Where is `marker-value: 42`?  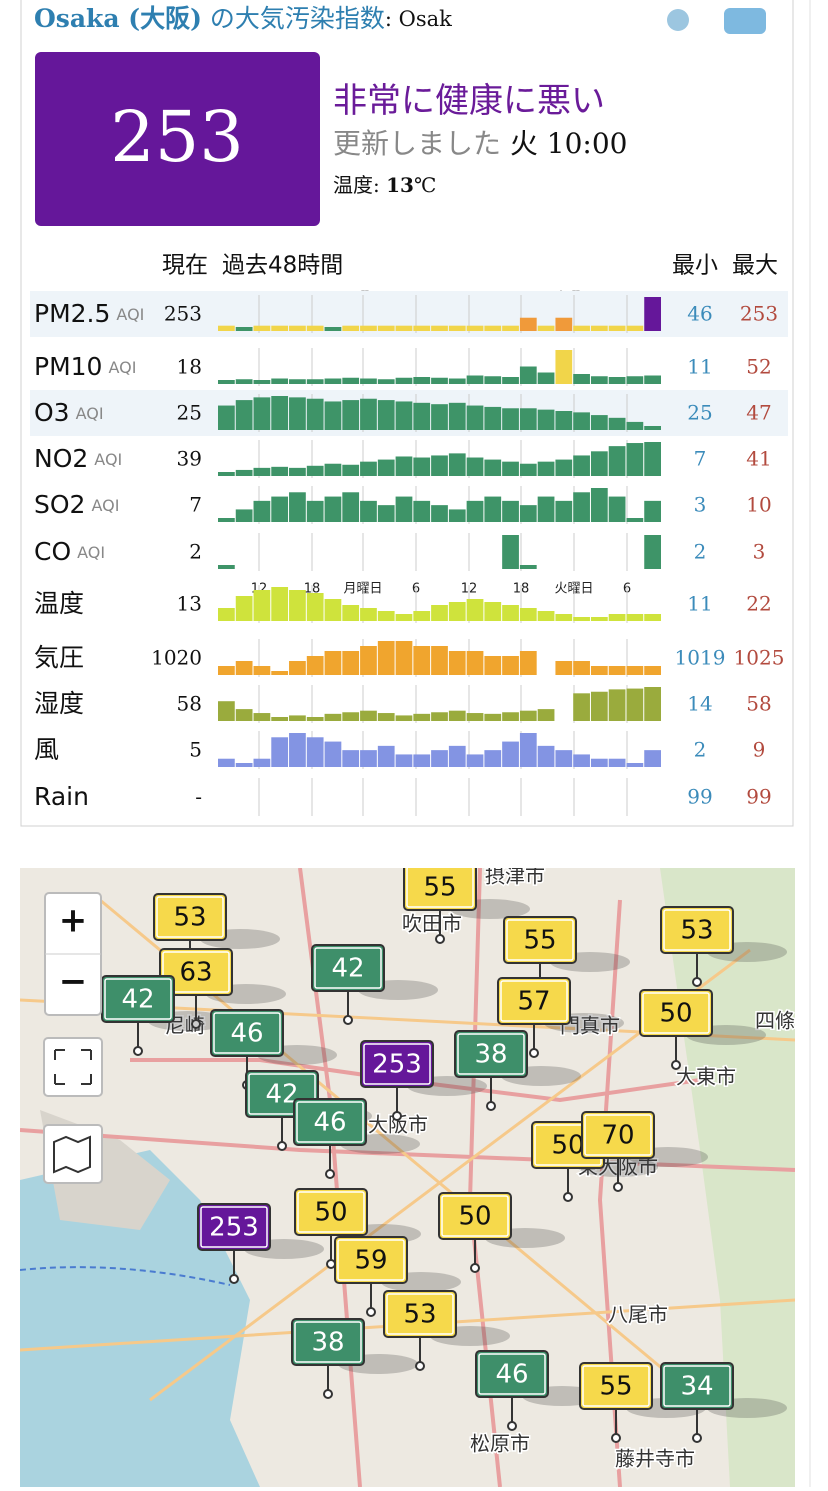
marker-value: 42 is located at coordinates (347, 969).